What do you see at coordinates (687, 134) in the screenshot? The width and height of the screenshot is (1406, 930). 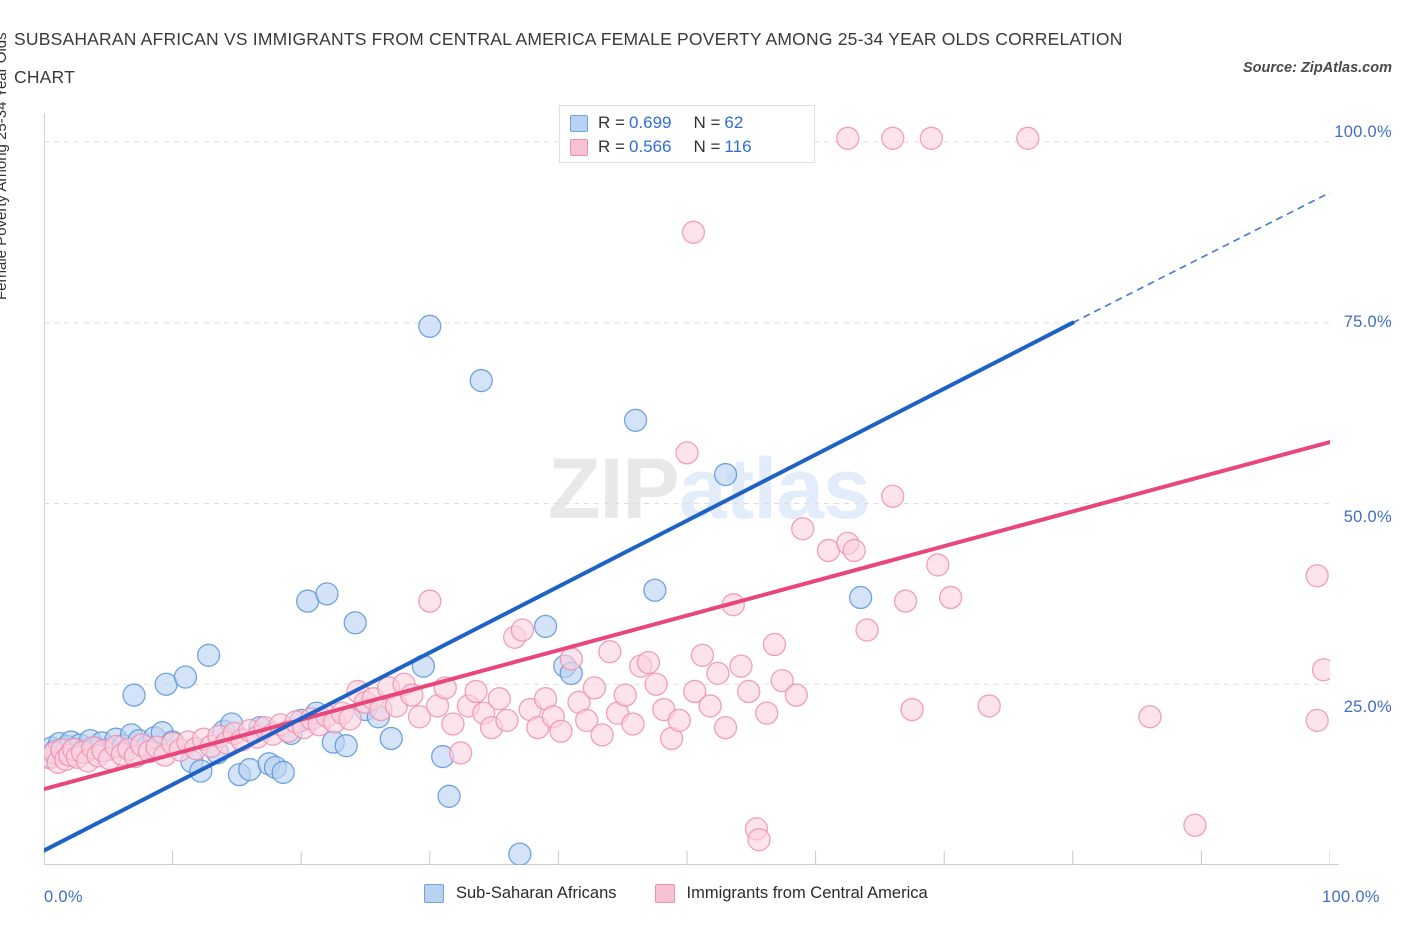 I see `correlation-stats-box: R = 0.699 N = 62 R = 0.566 N = 116` at bounding box center [687, 134].